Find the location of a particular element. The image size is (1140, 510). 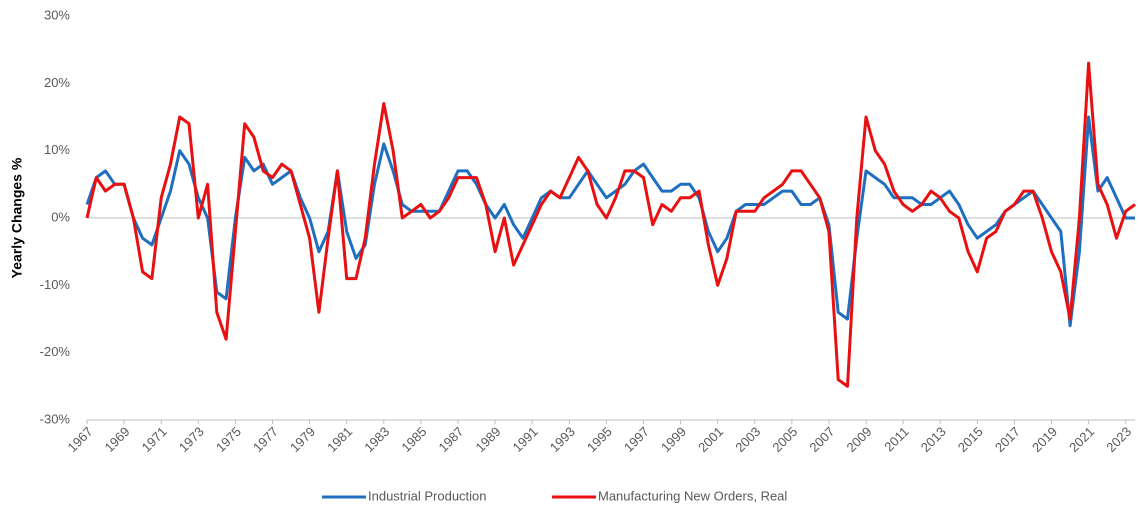

x-tick-label: 2023 is located at coordinates (1118, 439).